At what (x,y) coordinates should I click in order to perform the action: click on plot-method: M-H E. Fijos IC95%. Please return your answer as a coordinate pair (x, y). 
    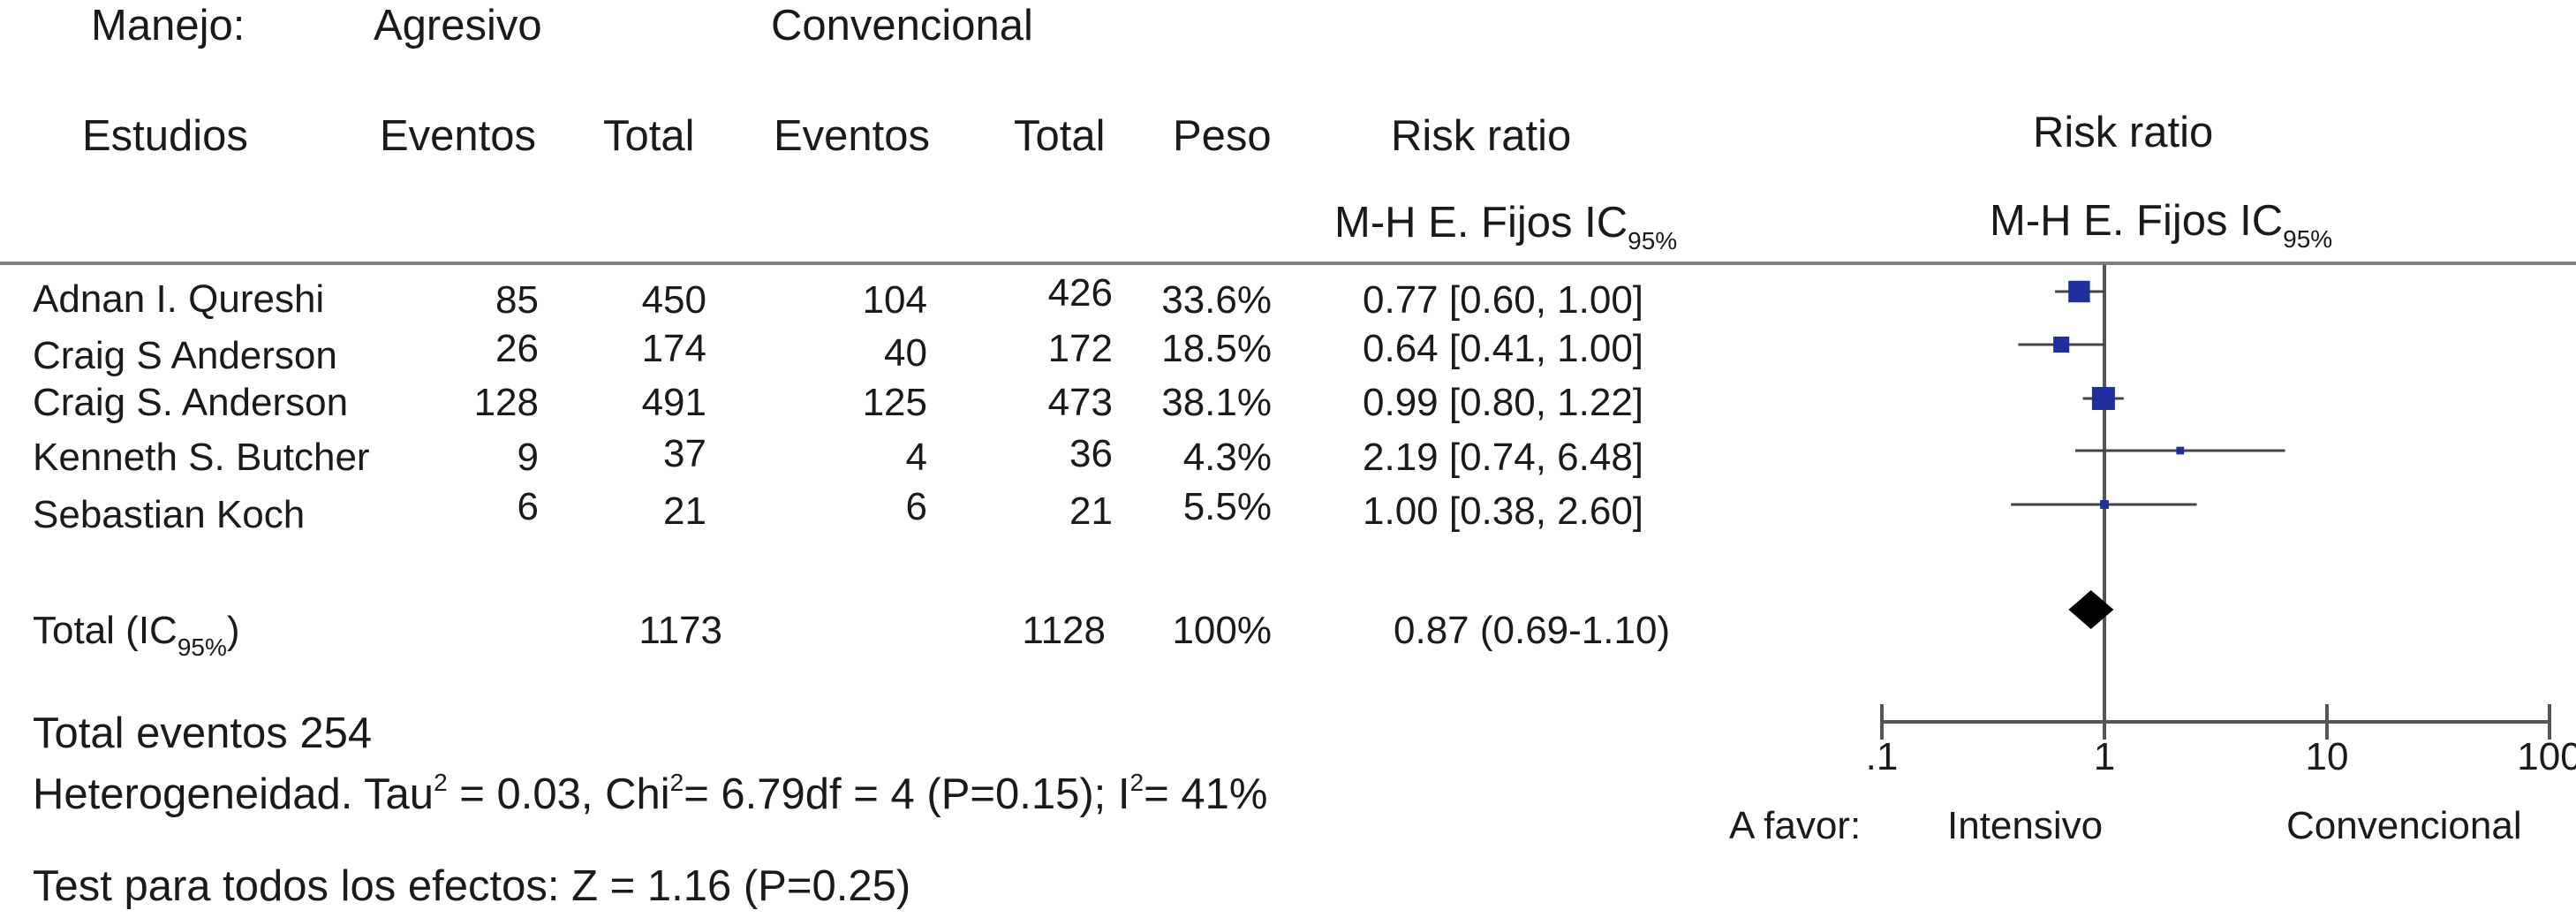
    Looking at the image, I should click on (2161, 224).